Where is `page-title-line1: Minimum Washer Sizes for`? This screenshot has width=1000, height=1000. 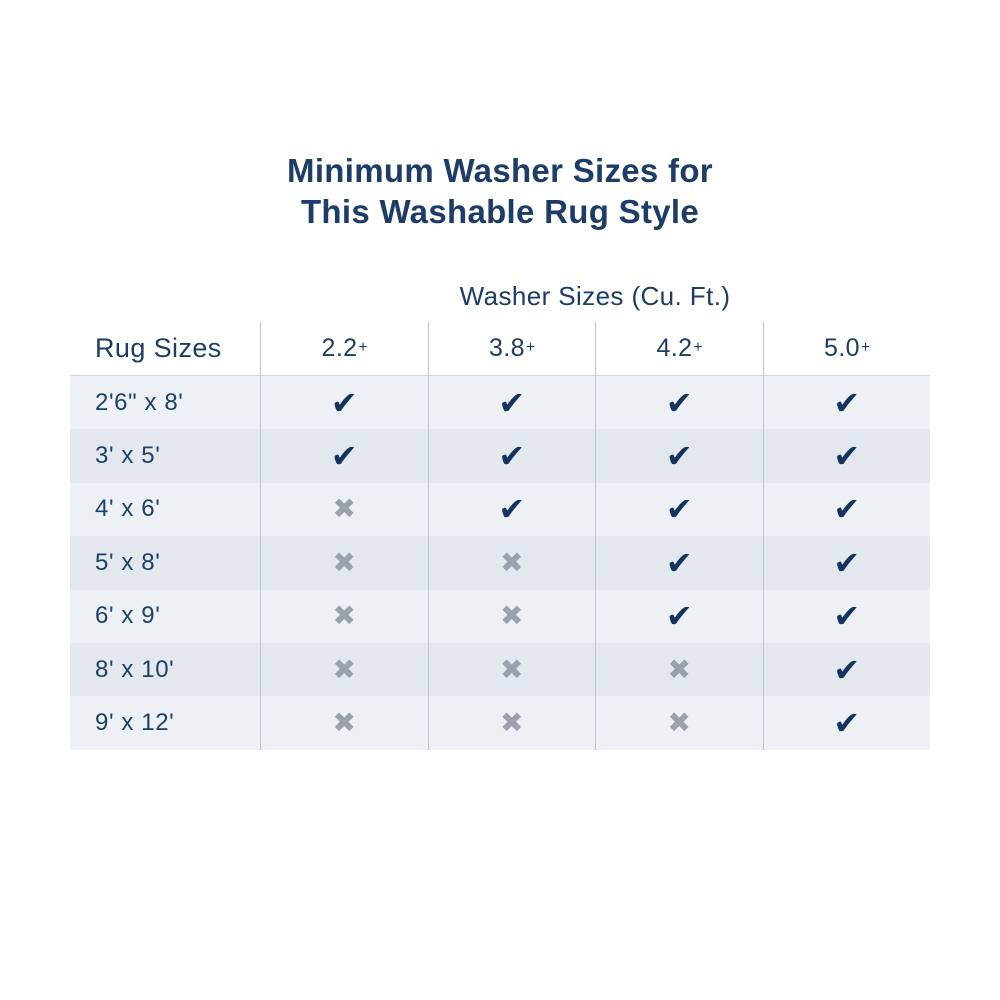 page-title-line1: Minimum Washer Sizes for is located at coordinates (500, 170).